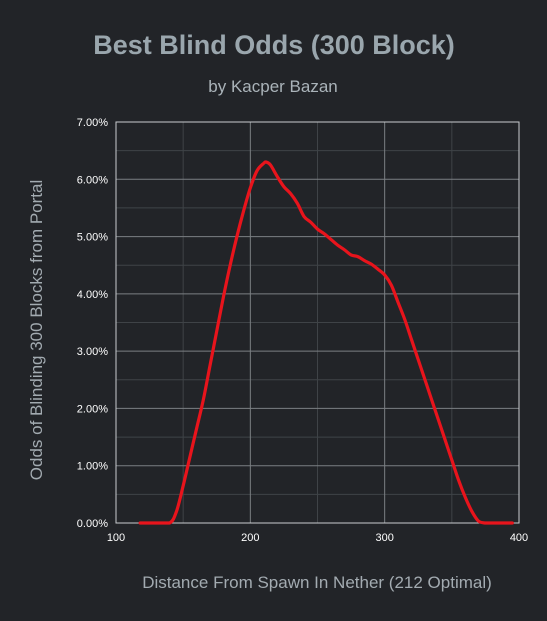  What do you see at coordinates (519, 538) in the screenshot?
I see `x-tick-label: 400` at bounding box center [519, 538].